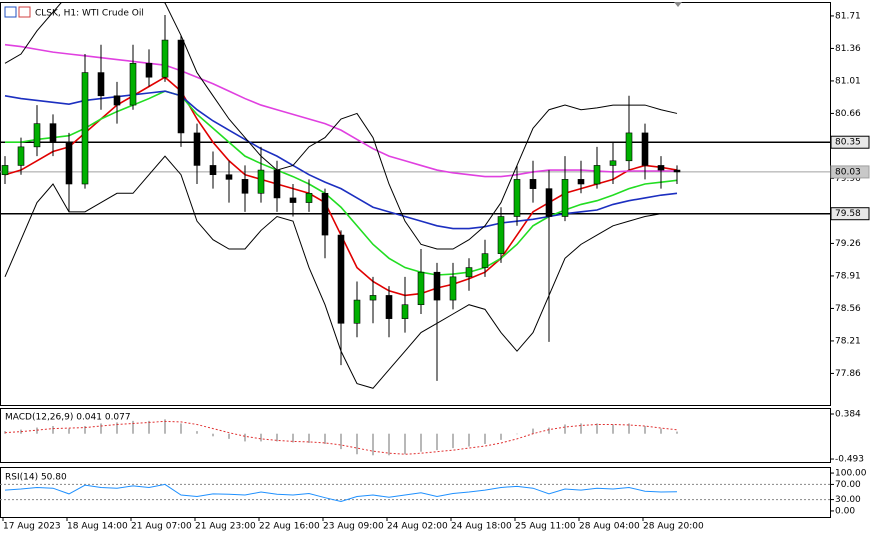 This screenshot has width=874, height=538. I want to click on price-label: 80.03, so click(848, 172).